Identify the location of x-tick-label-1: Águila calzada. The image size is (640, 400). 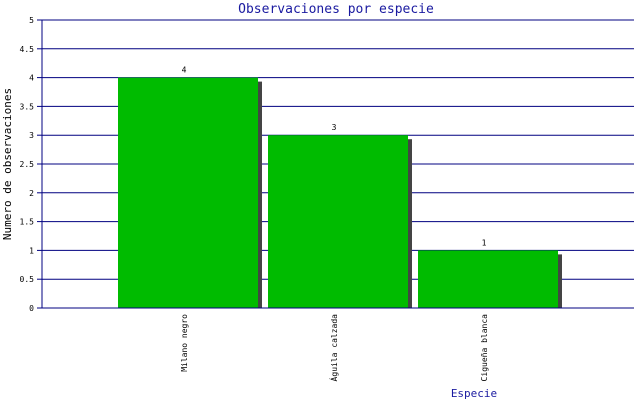
(333, 348).